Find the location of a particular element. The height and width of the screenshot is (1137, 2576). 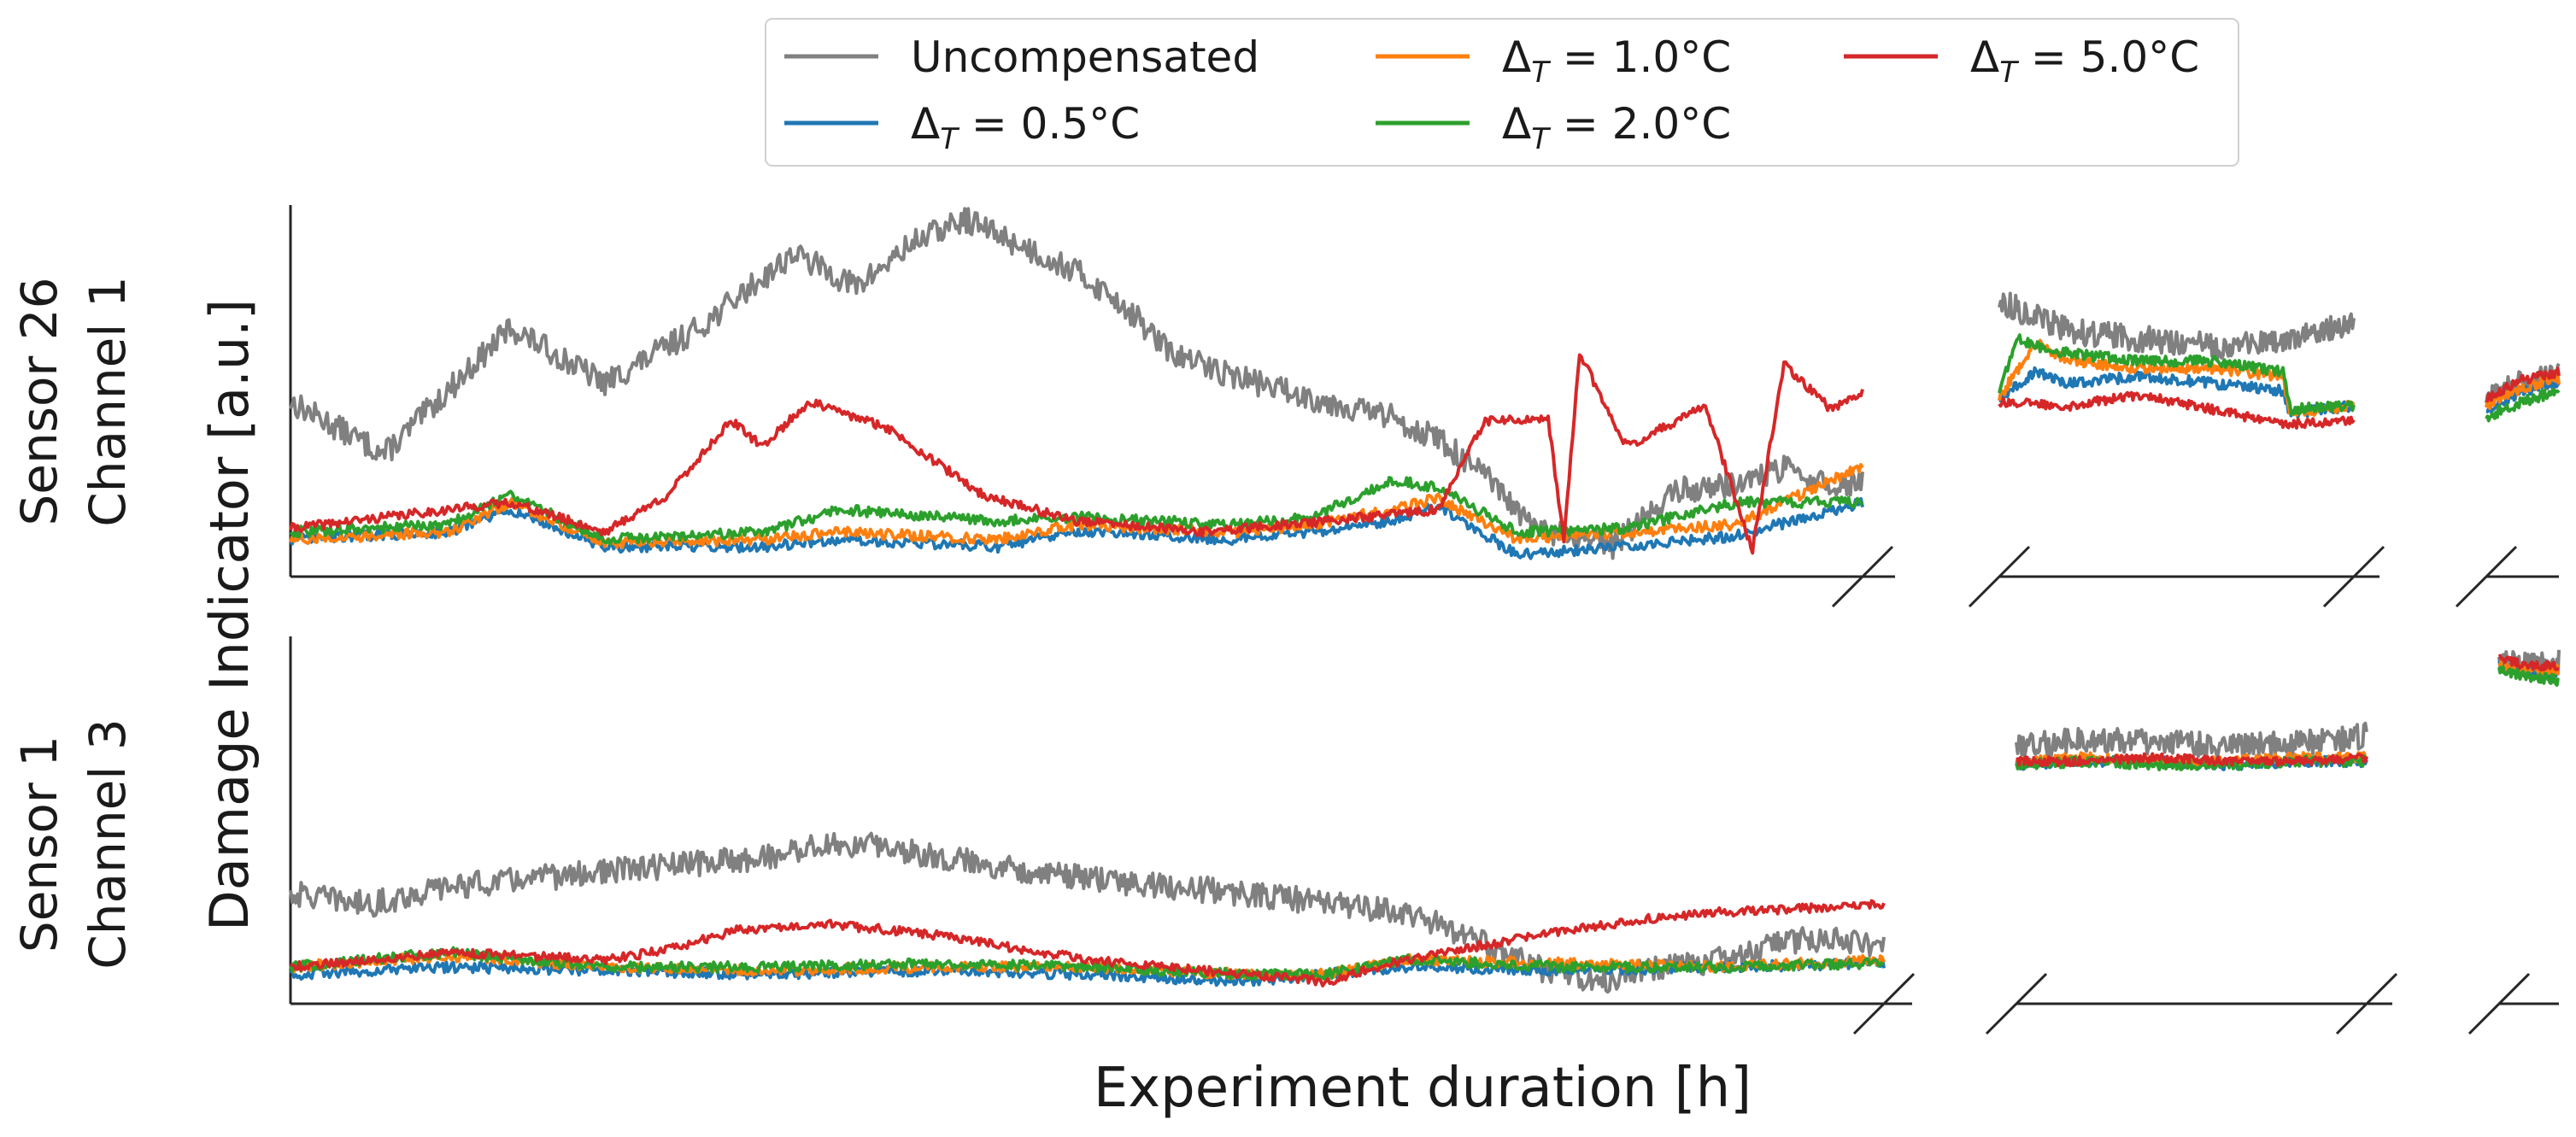

legend-entry-dt-0-5: ΔT = 0.5°C is located at coordinates (962, 127).